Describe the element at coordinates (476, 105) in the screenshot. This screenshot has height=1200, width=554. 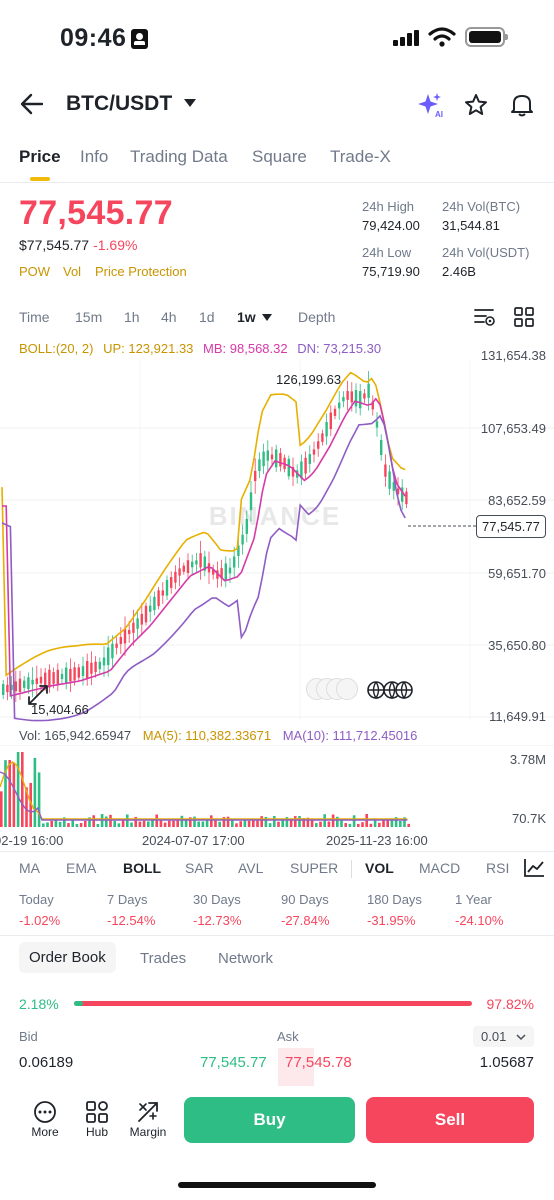
I see `star-icon` at that location.